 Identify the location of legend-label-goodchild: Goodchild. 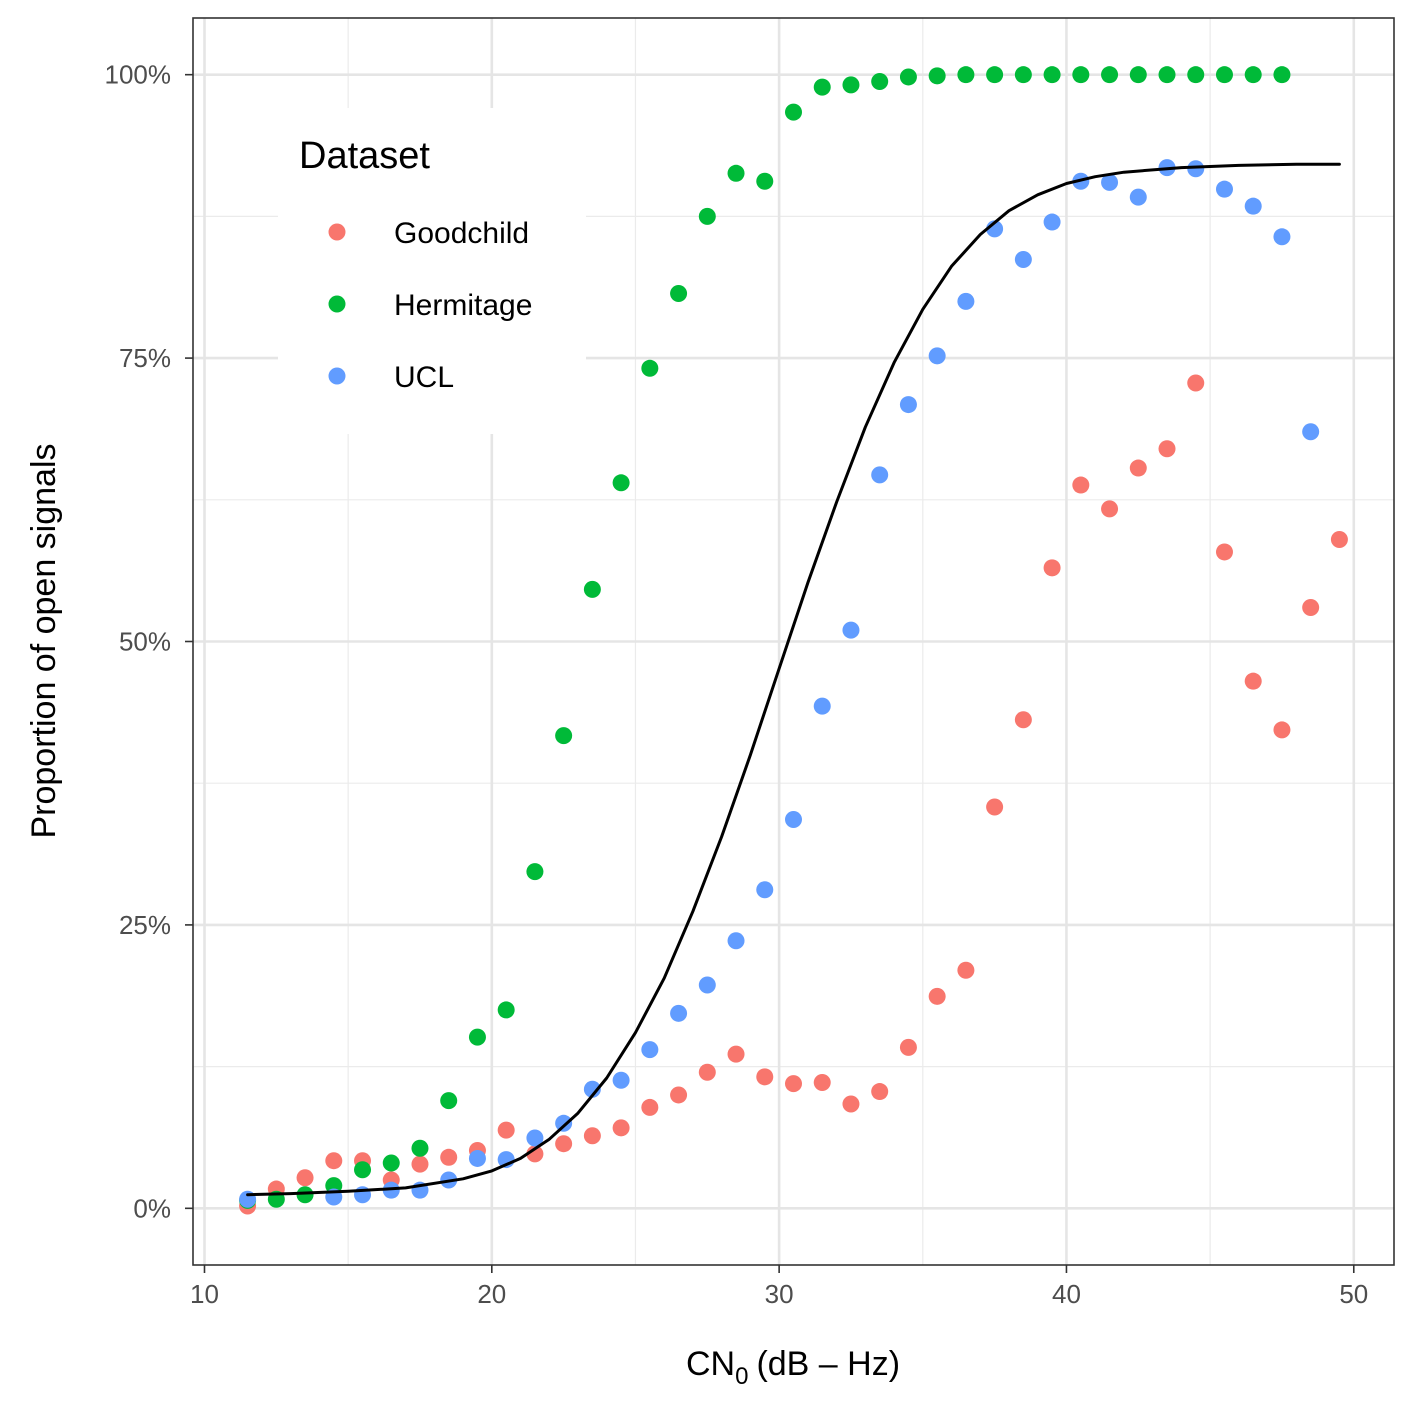
(461, 233).